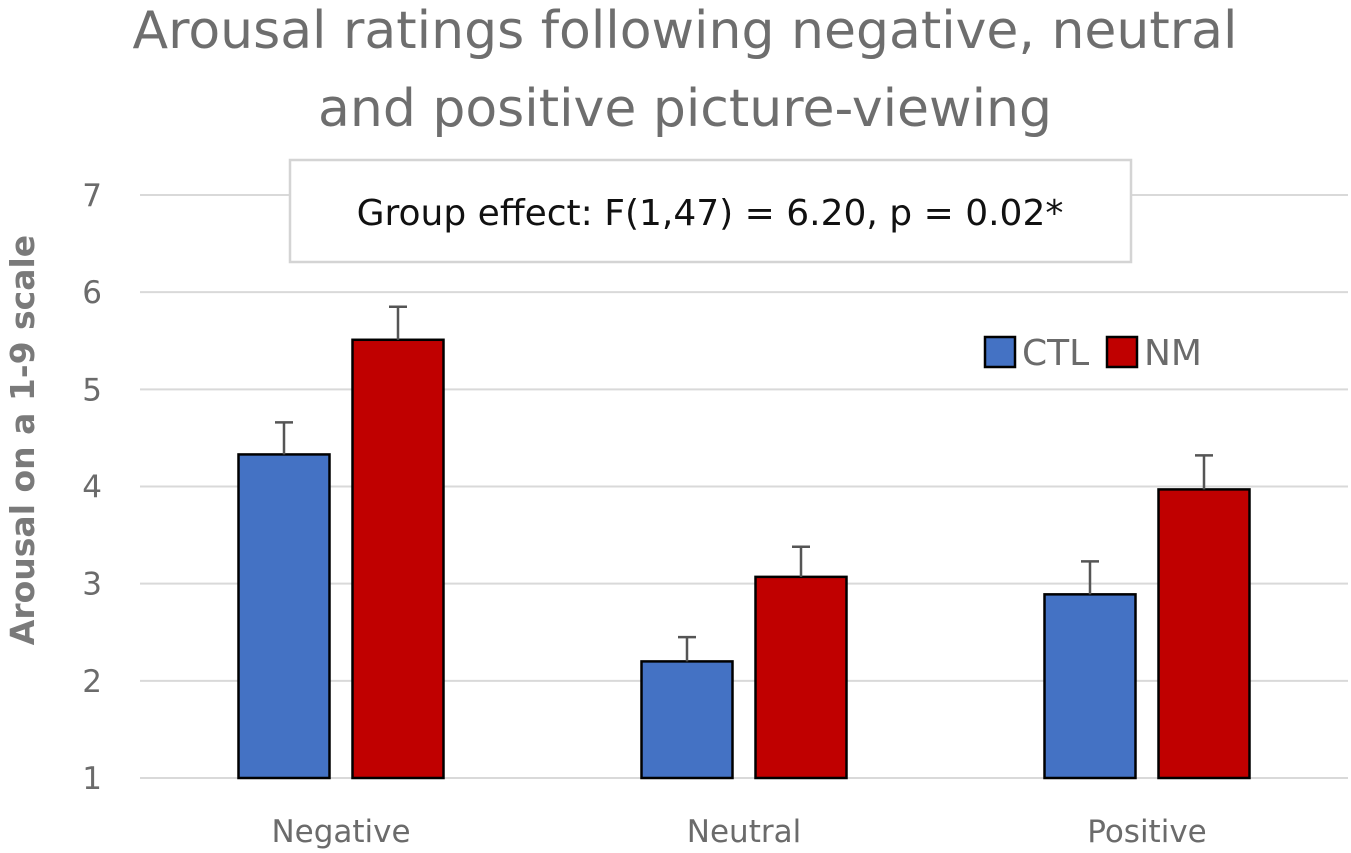 This screenshot has height=853, width=1351. I want to click on legend-label-nm: NM, so click(1173, 353).